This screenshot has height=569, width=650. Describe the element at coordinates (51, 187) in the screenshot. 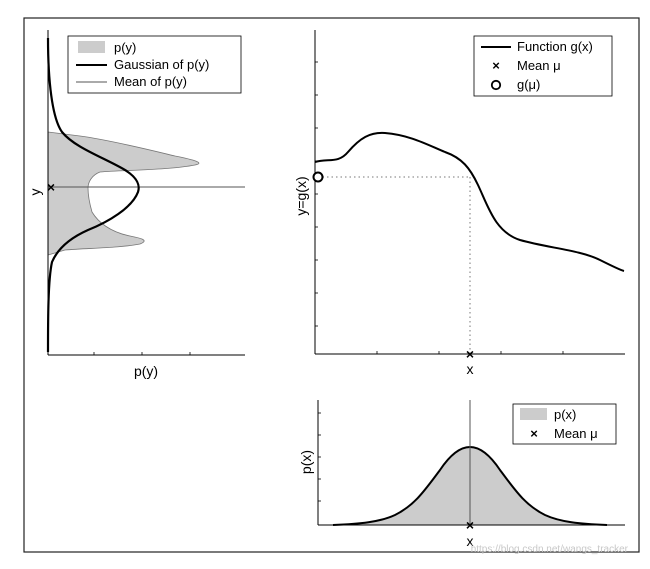

I see `py-mean-marker: ×` at that location.